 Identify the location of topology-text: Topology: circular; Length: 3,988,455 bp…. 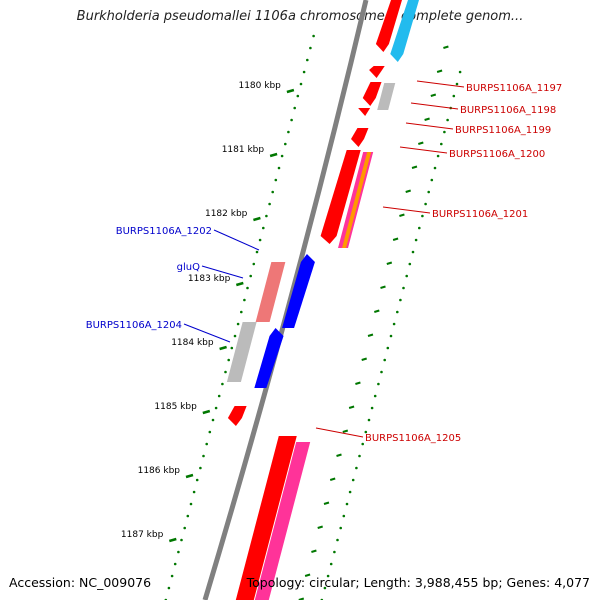
(418, 582).